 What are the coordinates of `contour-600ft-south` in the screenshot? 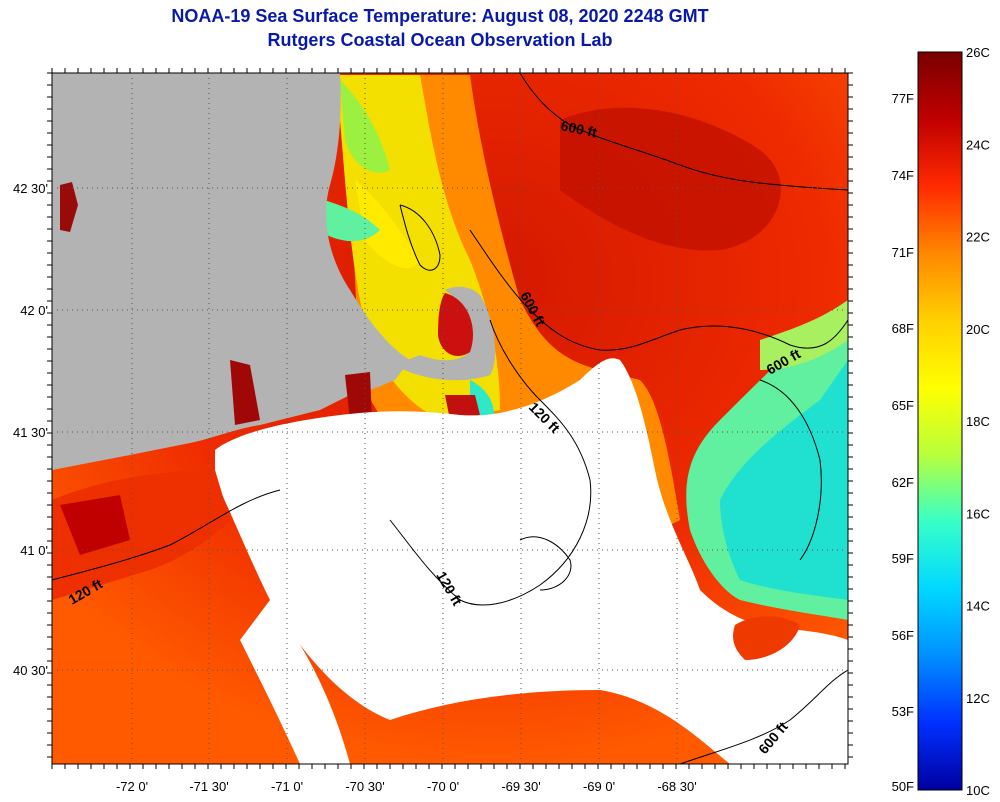 It's located at (763, 716).